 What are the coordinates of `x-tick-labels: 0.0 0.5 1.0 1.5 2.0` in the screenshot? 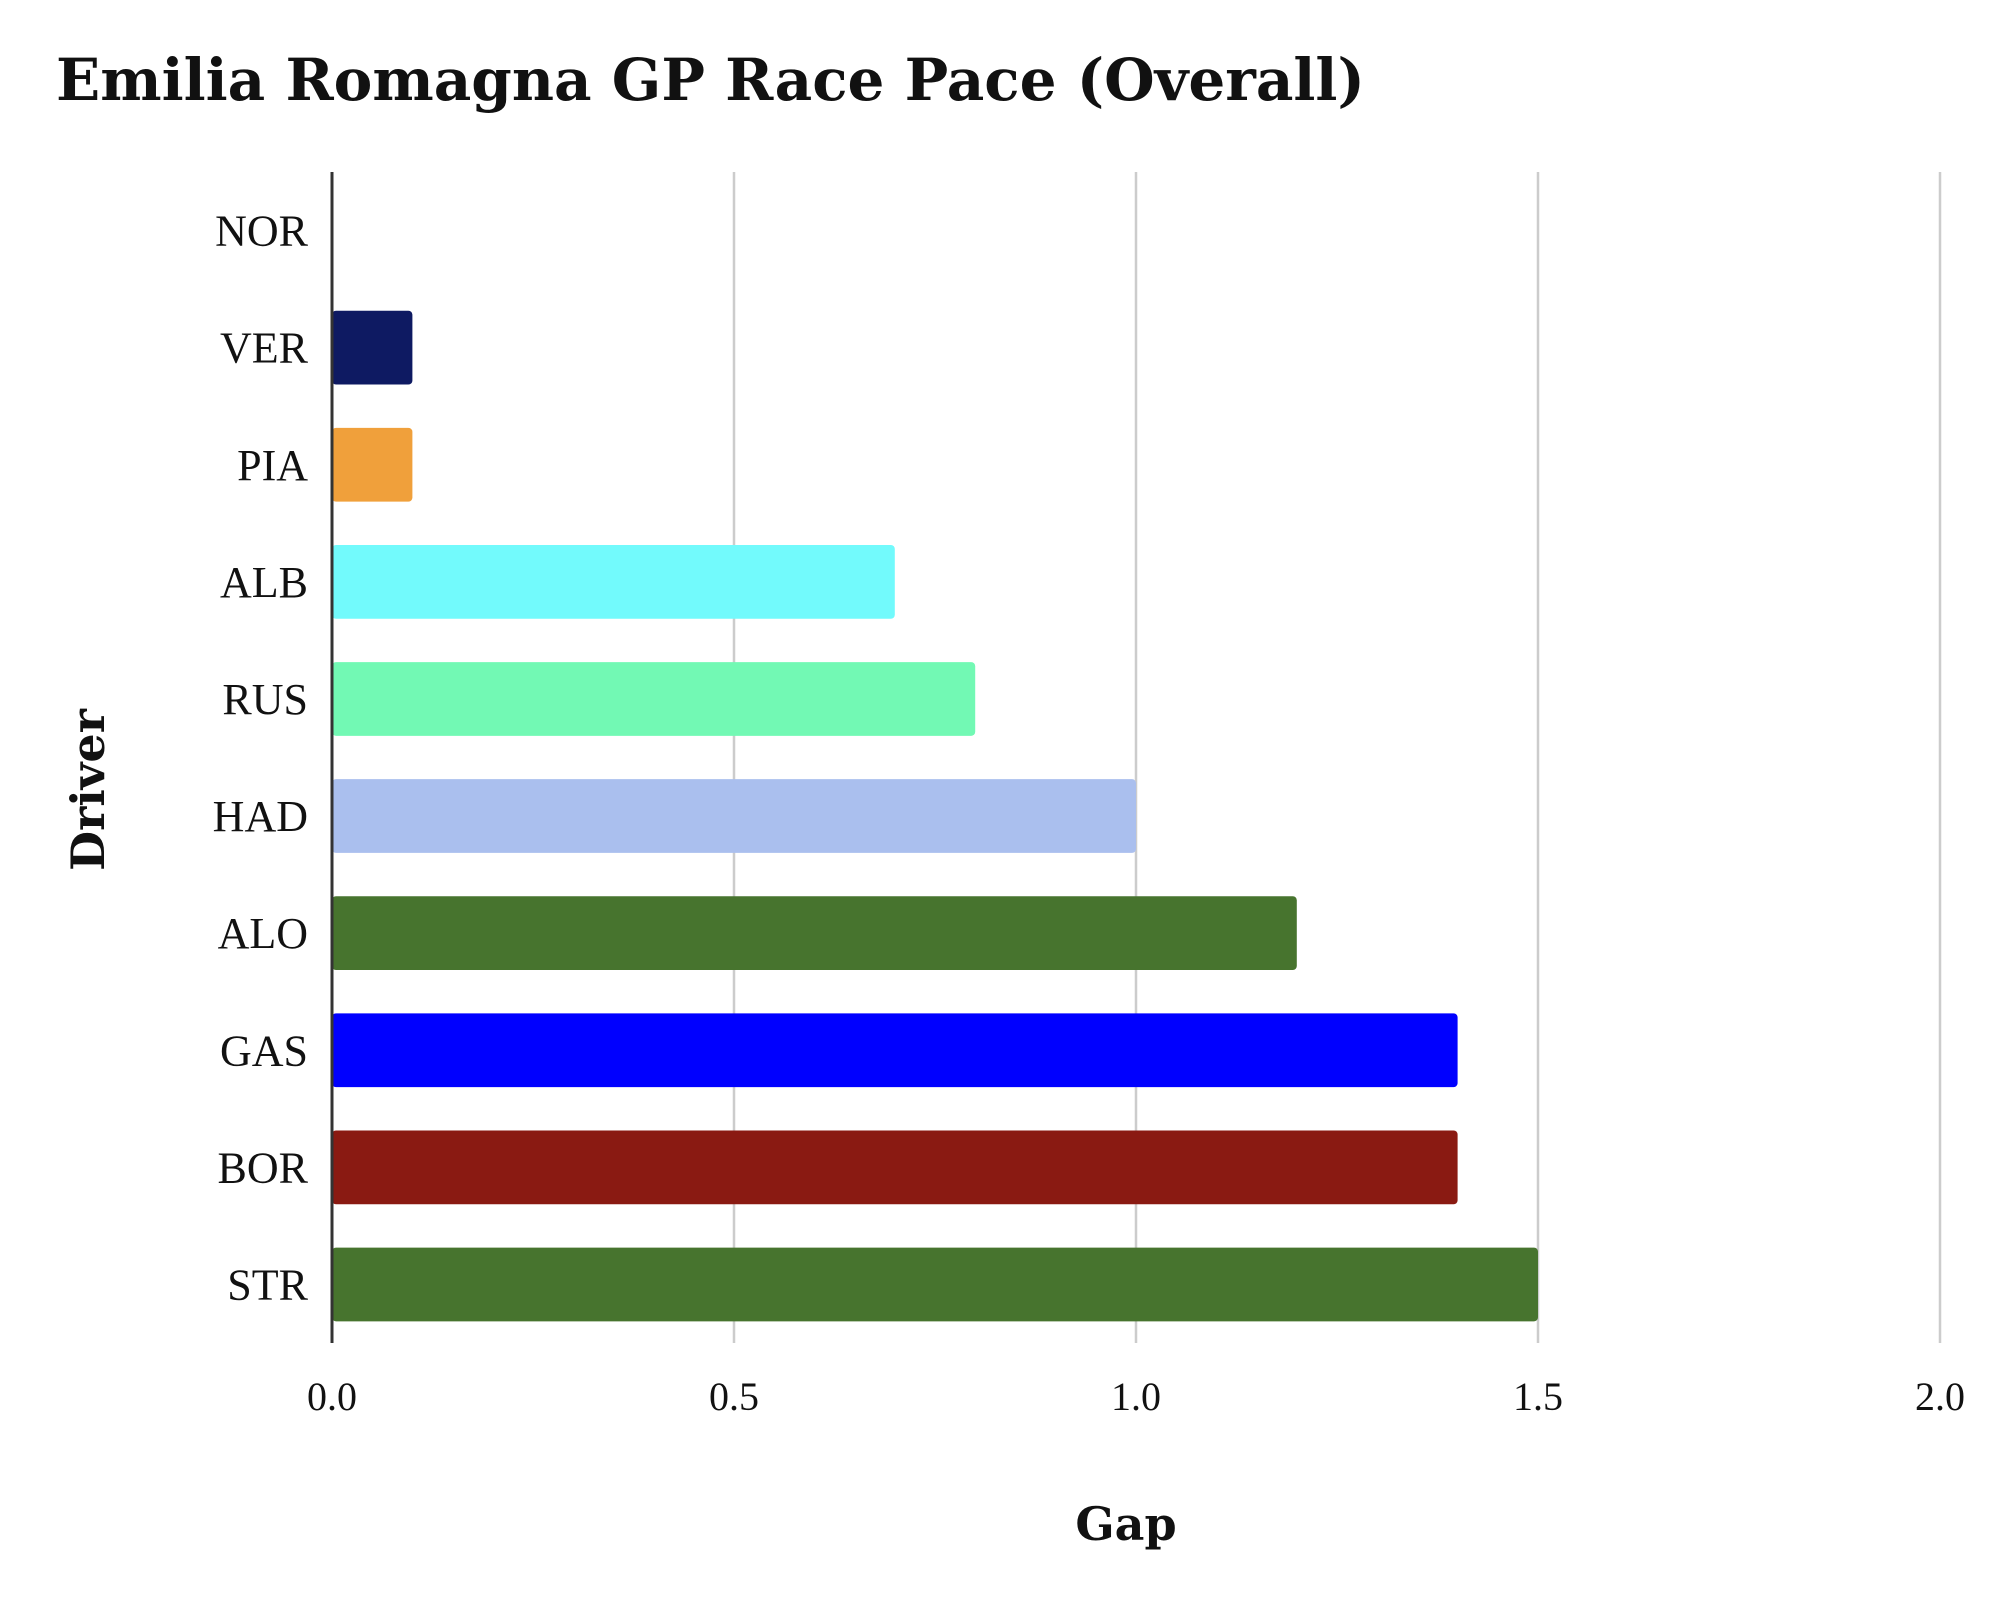 It's located at (1136, 1396).